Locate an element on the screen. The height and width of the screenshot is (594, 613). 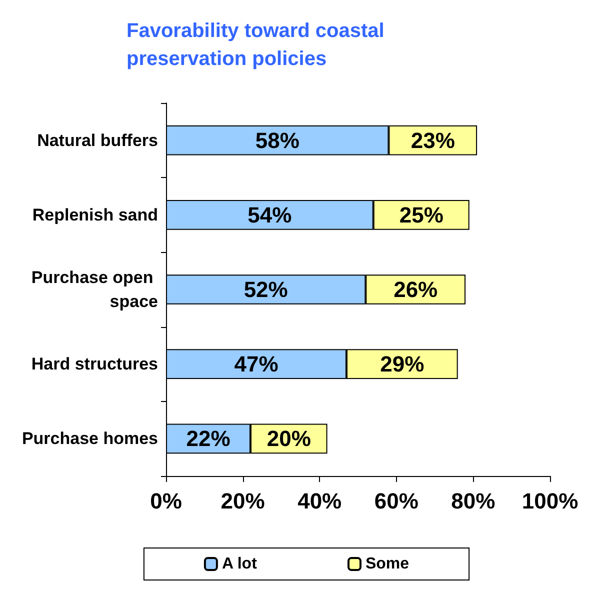
x-tick-label: 20% is located at coordinates (242, 501).